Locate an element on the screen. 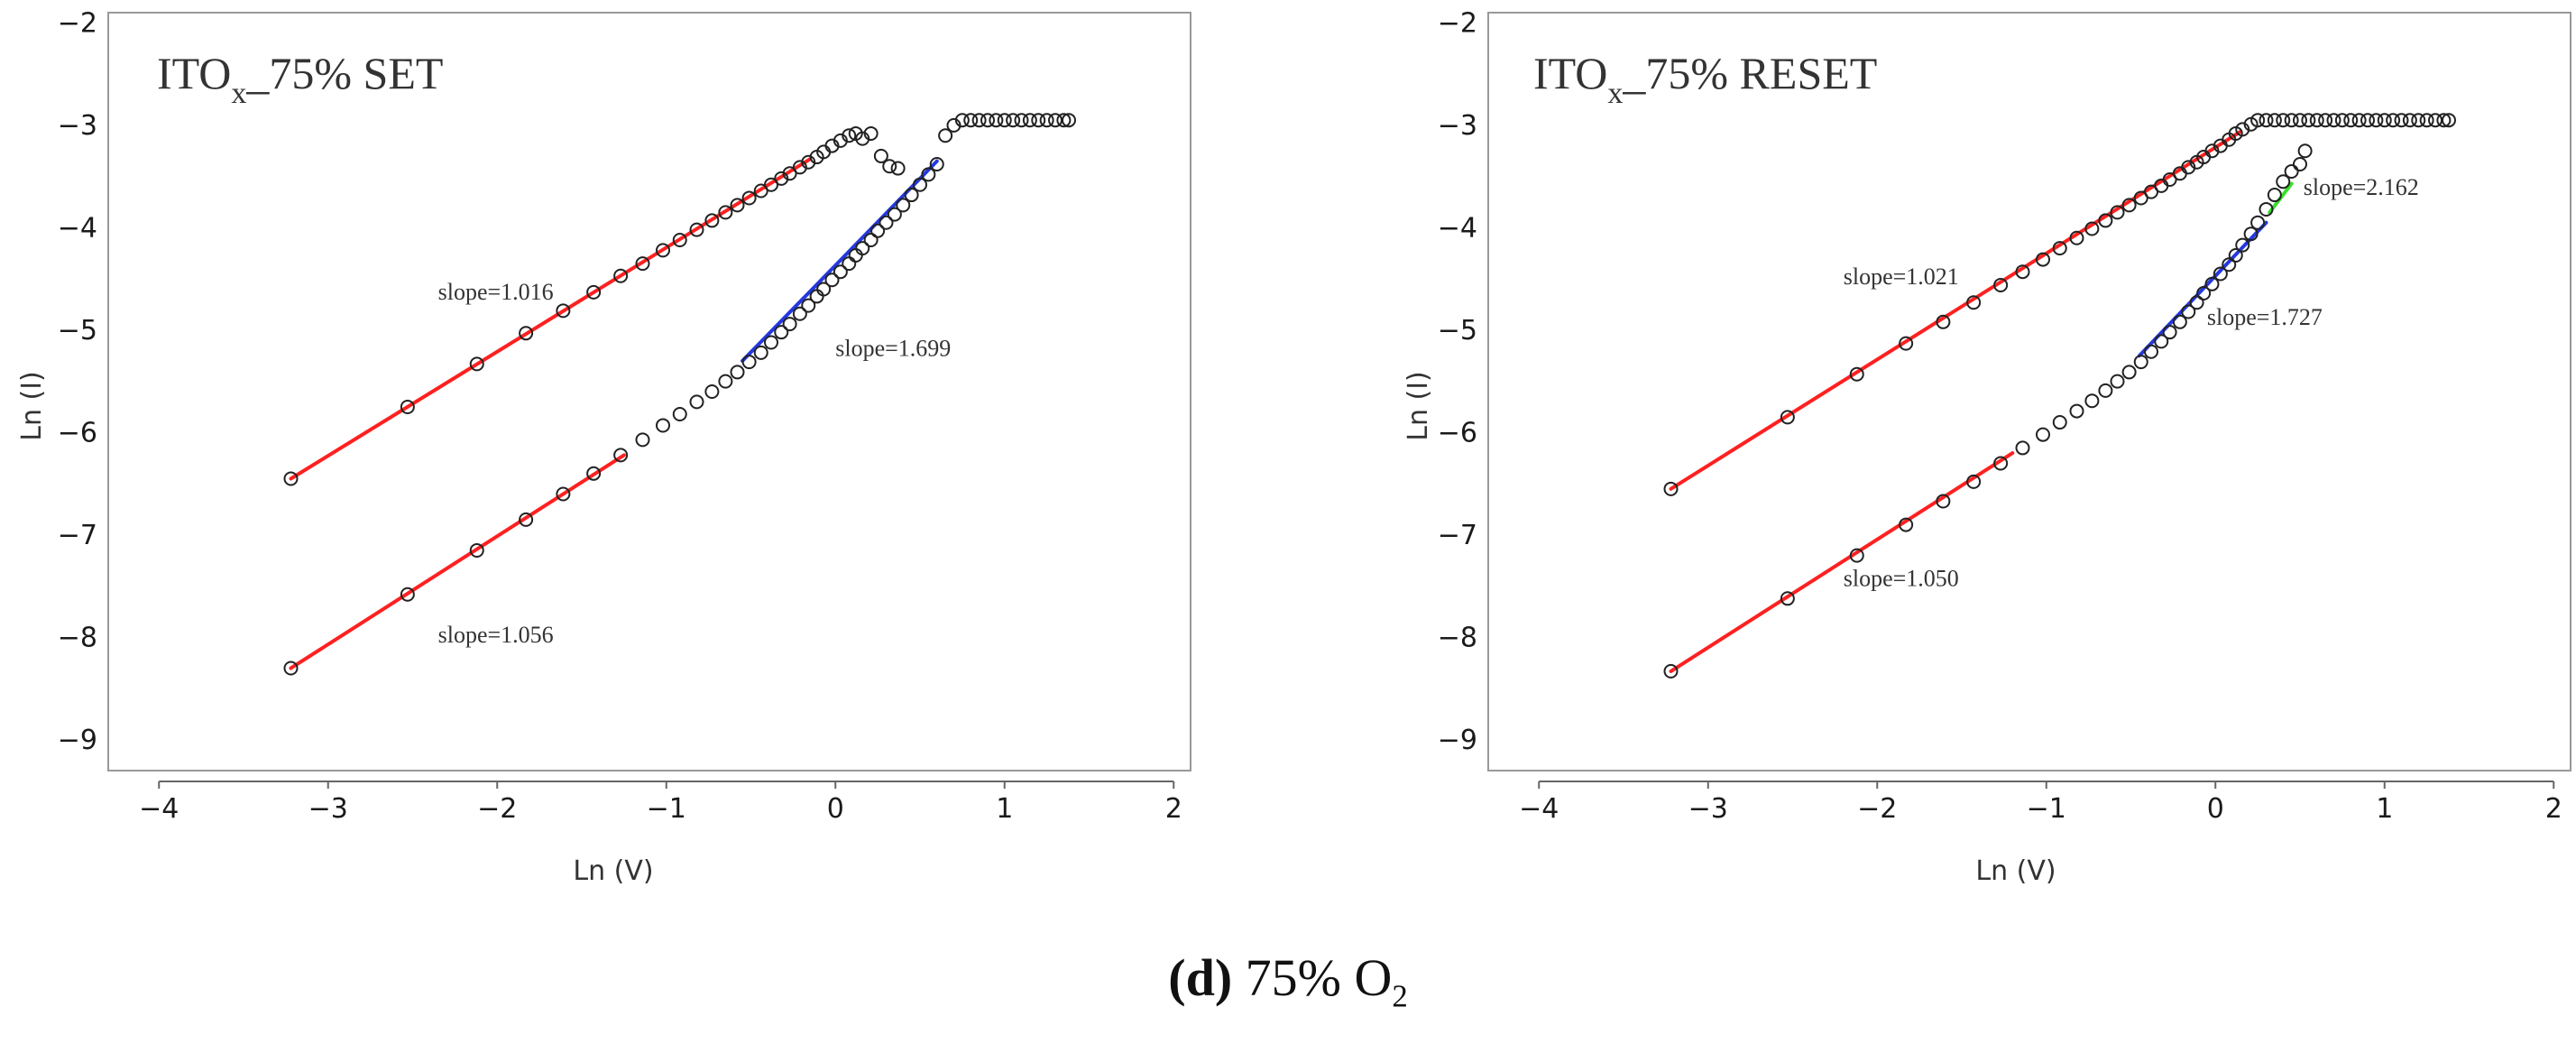  y-tick-label: −6 is located at coordinates (77, 432).